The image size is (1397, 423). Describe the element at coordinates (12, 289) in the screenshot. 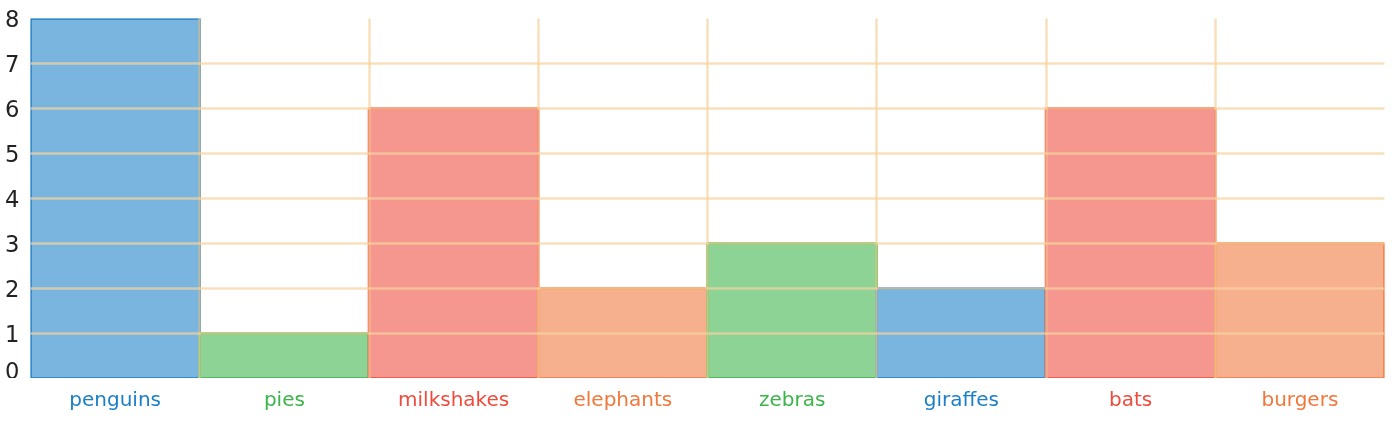

I see `y-tick-label: 2` at that location.